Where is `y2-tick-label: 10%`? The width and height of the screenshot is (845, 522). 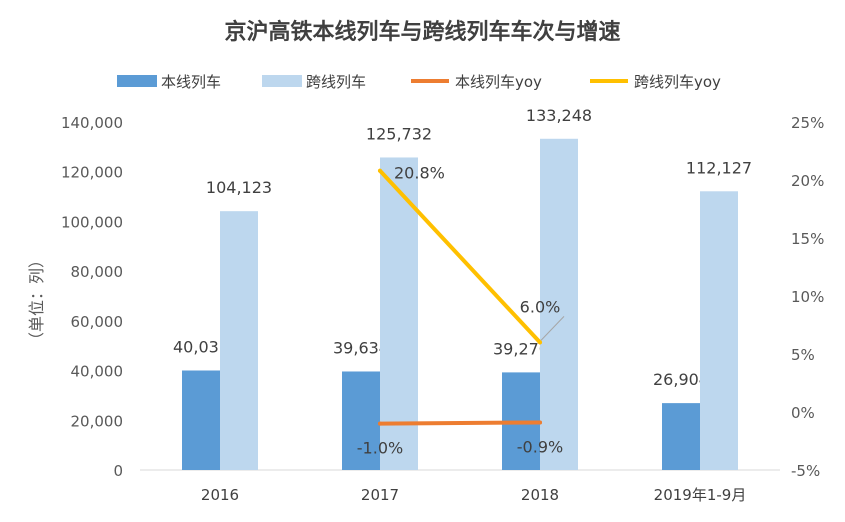
y2-tick-label: 10% is located at coordinates (807, 297).